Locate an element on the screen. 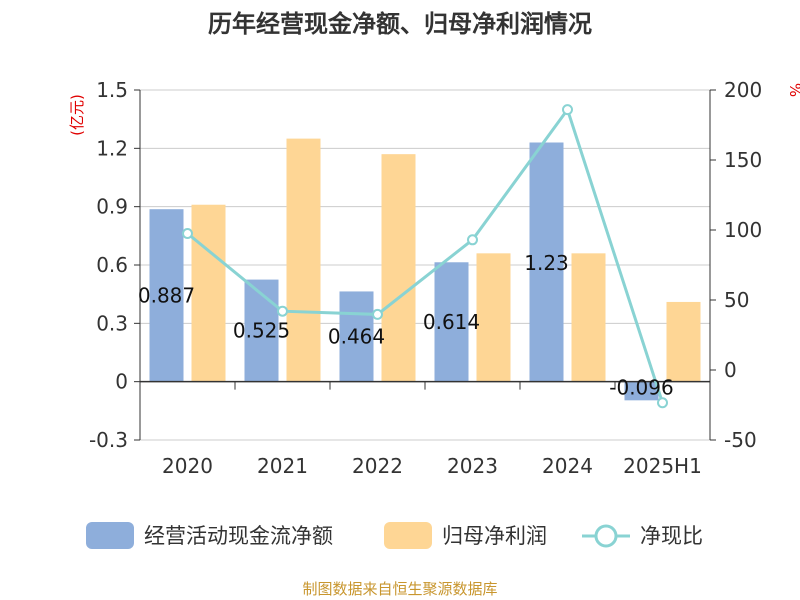 This screenshot has height=600, width=800. ratio-point-2025H1 is located at coordinates (662, 403).